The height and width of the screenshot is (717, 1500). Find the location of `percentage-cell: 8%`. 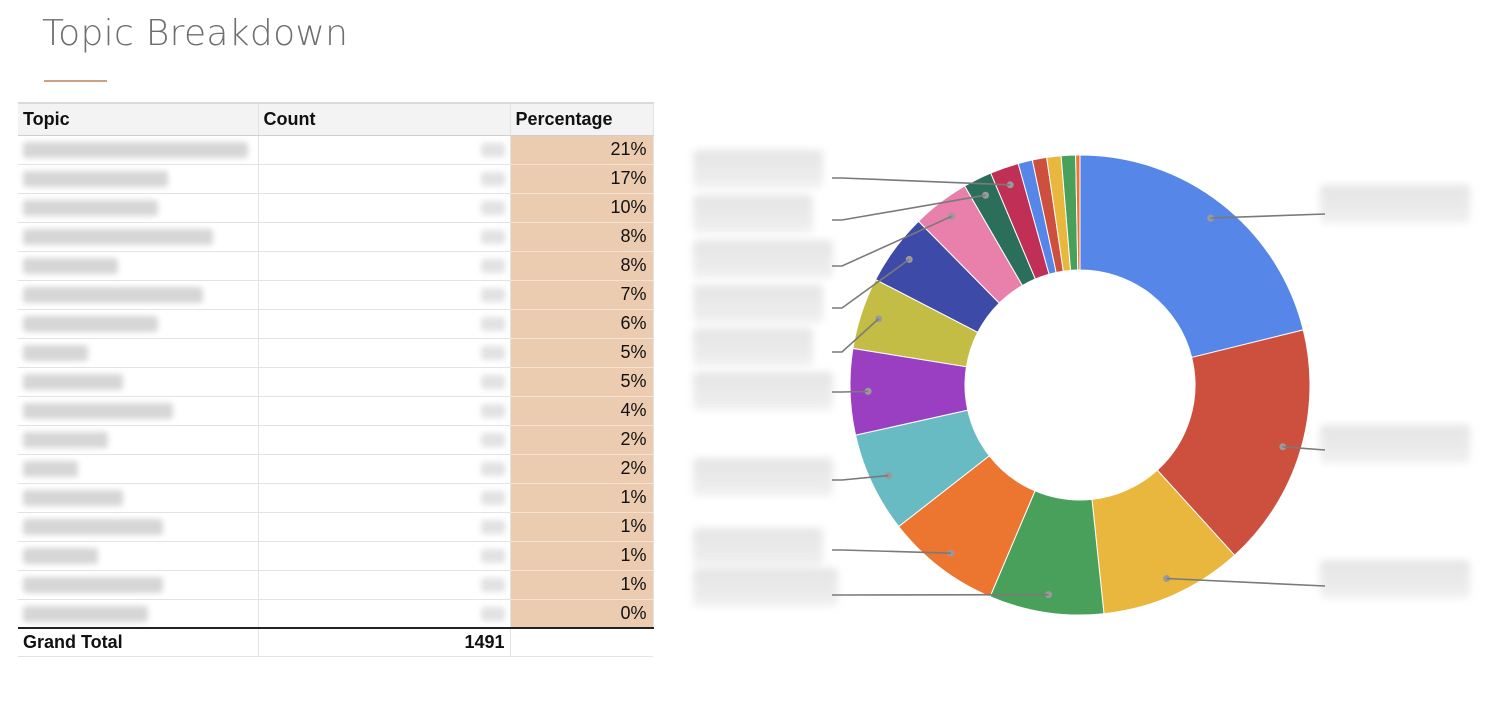

percentage-cell: 8% is located at coordinates (582, 266).